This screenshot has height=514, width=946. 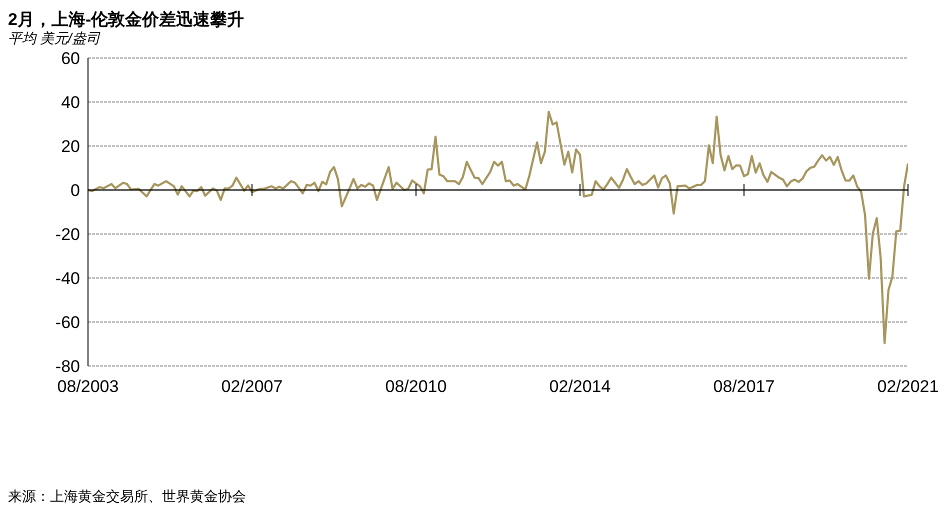 I want to click on y-tick-label: 40, so click(x=70, y=102).